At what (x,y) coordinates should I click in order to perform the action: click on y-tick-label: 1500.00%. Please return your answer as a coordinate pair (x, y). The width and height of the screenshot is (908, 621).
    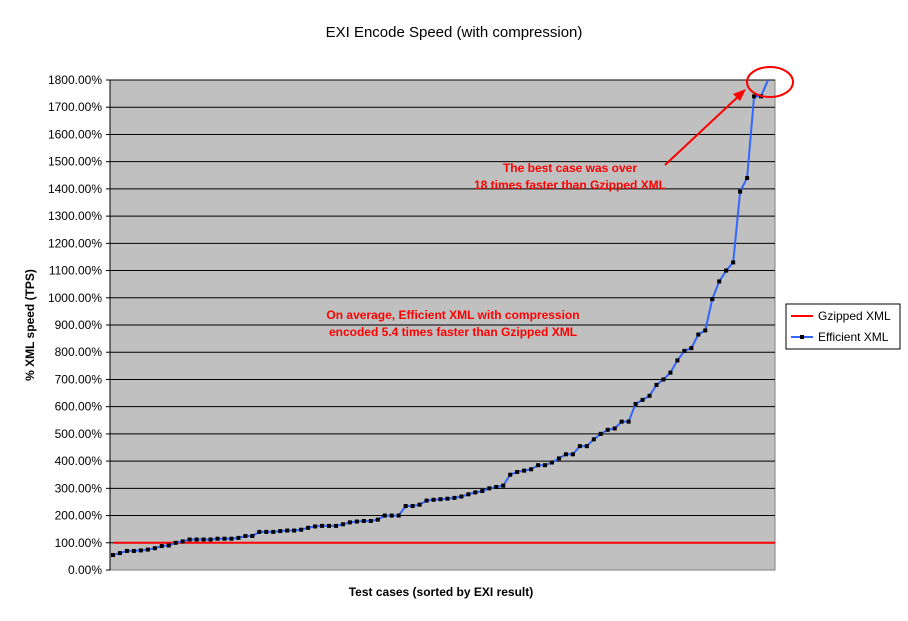
    Looking at the image, I should click on (75, 162).